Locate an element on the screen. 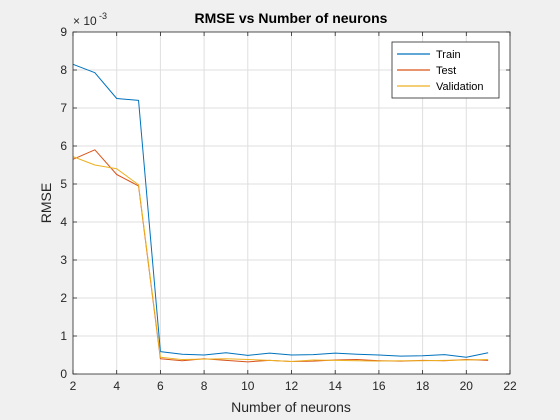 This screenshot has height=420, width=560. y-exponent: × 10 -3 is located at coordinates (90, 19).